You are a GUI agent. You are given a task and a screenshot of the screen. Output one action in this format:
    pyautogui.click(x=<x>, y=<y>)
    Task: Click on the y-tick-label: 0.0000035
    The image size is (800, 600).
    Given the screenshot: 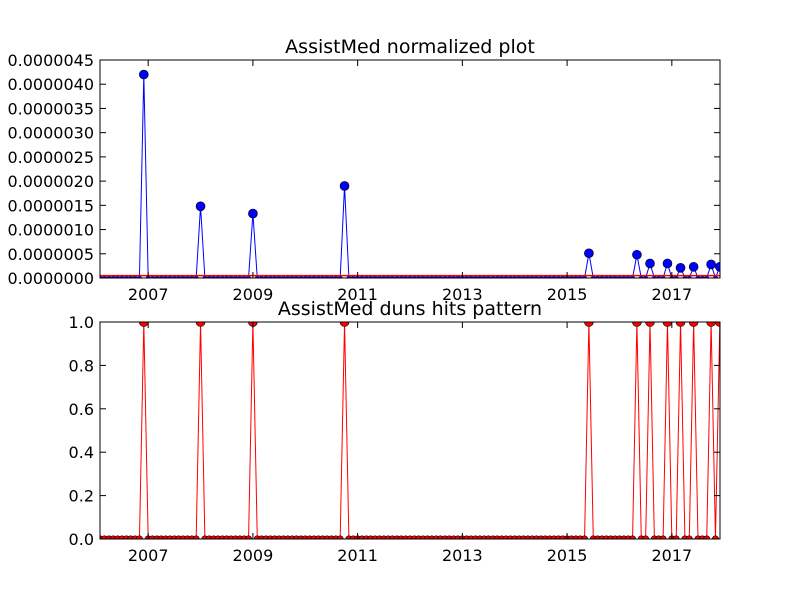 What is the action you would take?
    pyautogui.click(x=50, y=108)
    